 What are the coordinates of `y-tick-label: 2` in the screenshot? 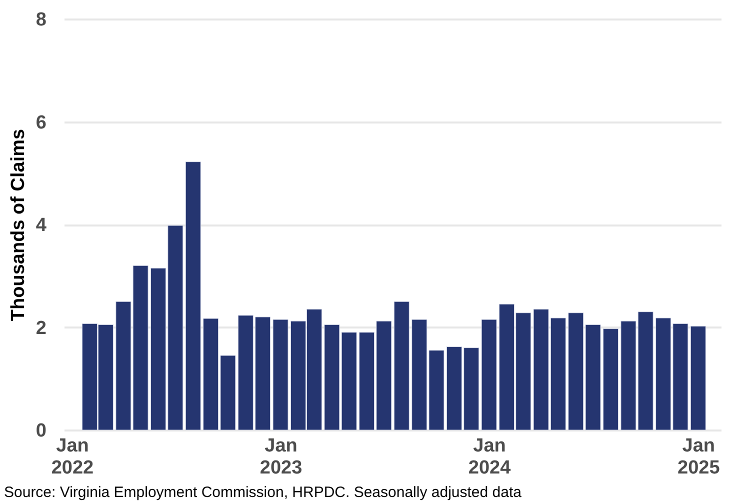 It's located at (41, 328).